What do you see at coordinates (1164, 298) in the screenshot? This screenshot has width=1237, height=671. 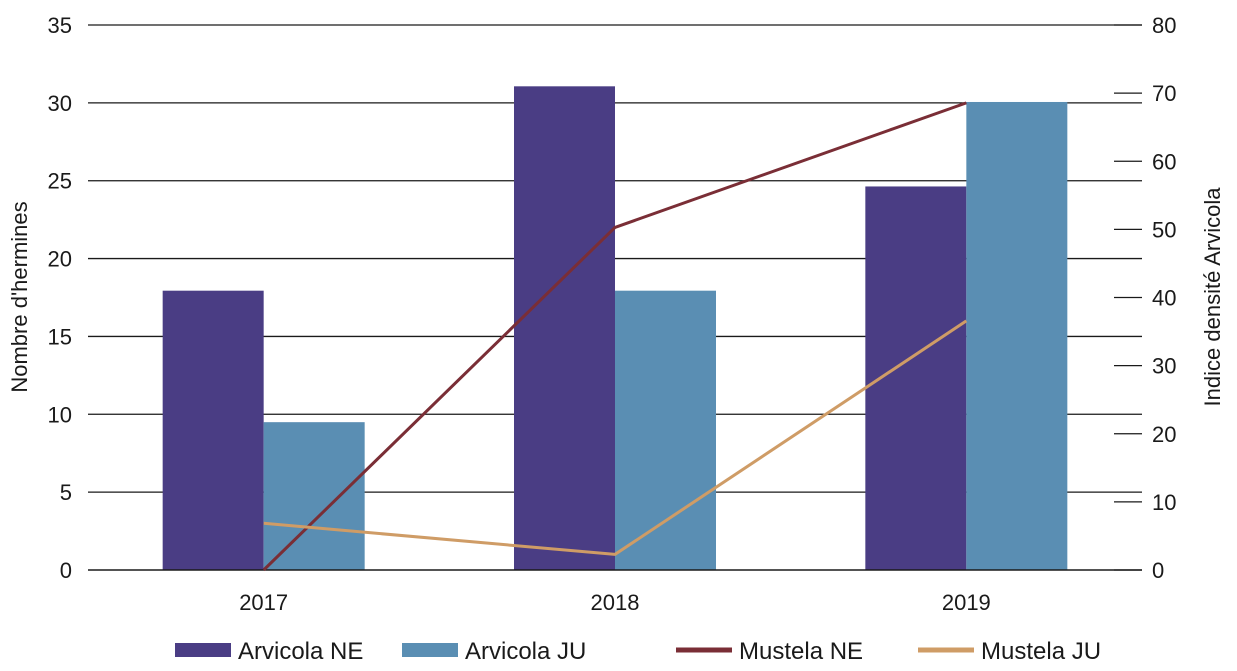 I see `right-tick-label: 40` at bounding box center [1164, 298].